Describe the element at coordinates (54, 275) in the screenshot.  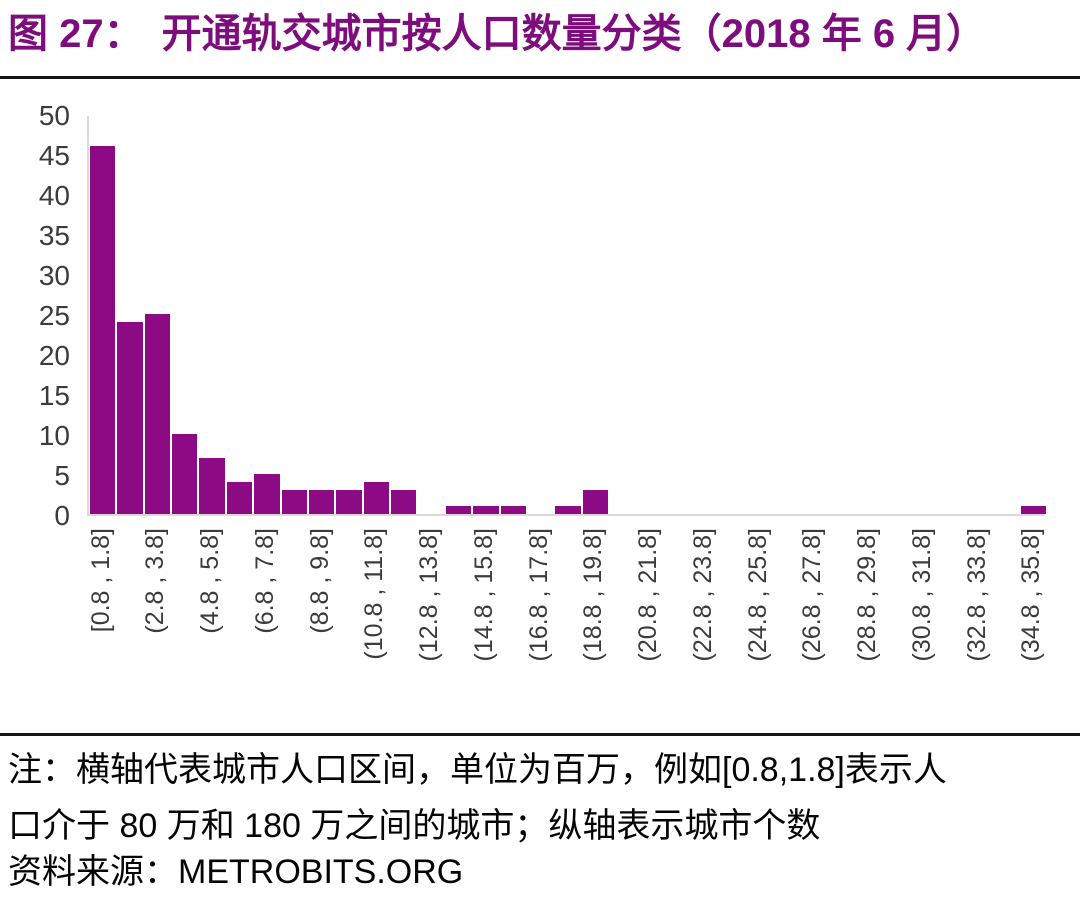
I see `y-tick-label: 30` at that location.